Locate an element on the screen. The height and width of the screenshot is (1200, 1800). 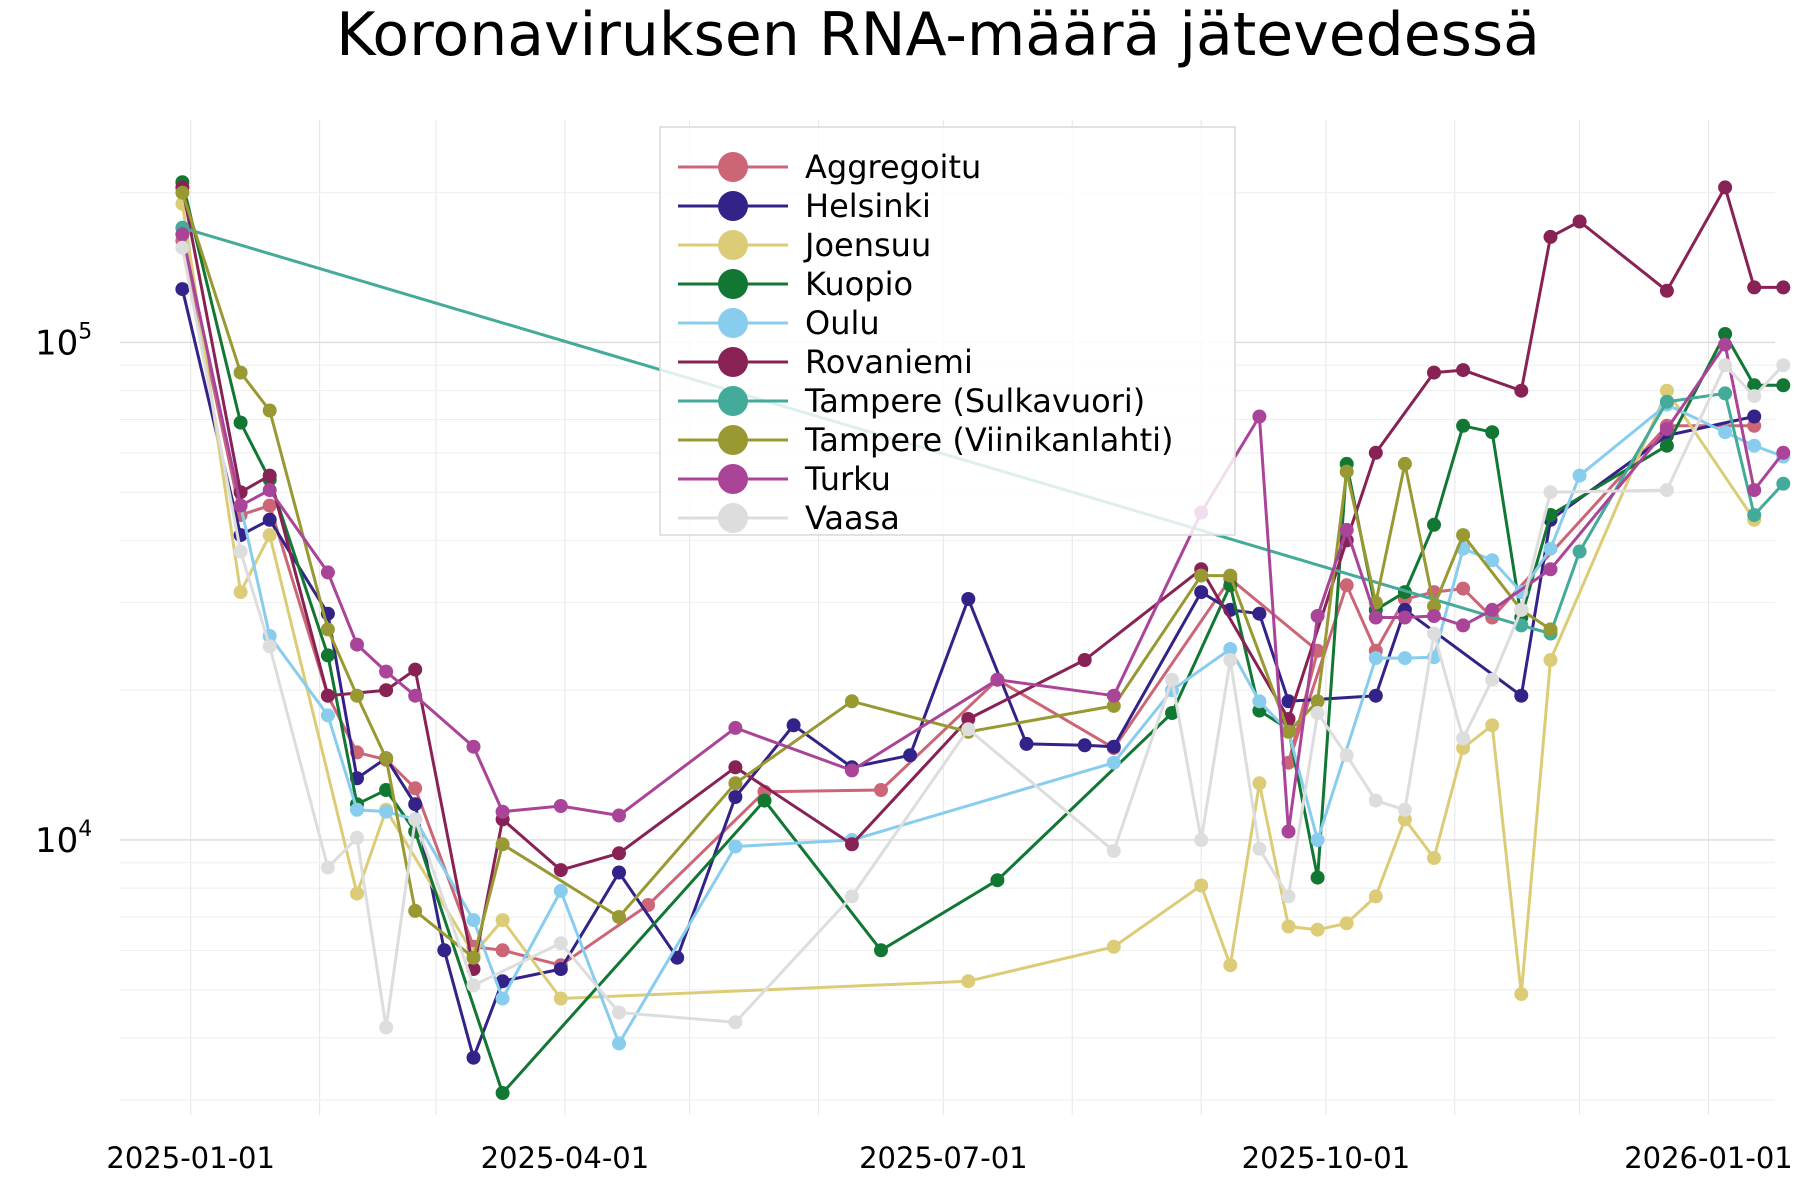
x-tick-label: 2025-07-01 is located at coordinates (943, 1158).